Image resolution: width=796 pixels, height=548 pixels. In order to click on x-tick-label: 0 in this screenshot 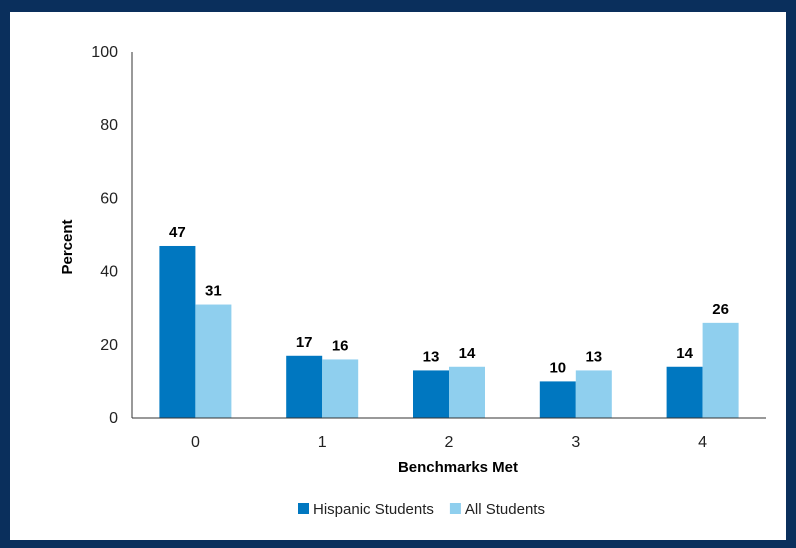, I will do `click(195, 442)`.